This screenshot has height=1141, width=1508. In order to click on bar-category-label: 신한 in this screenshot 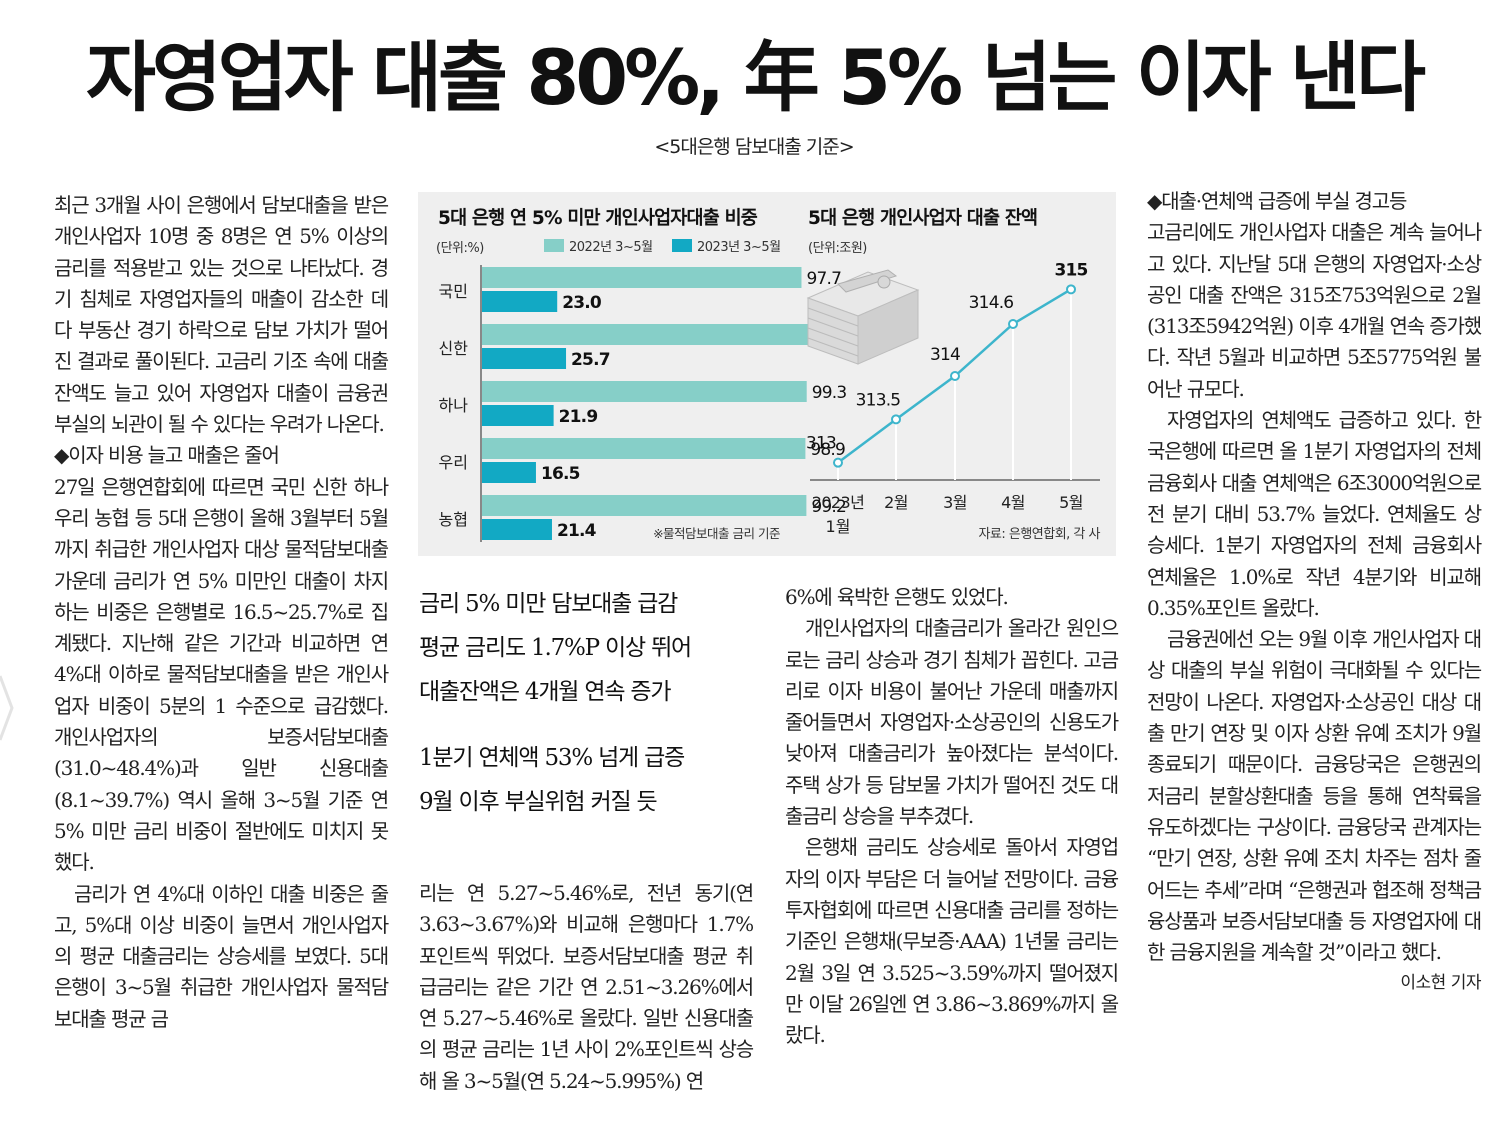, I will do `click(454, 348)`.